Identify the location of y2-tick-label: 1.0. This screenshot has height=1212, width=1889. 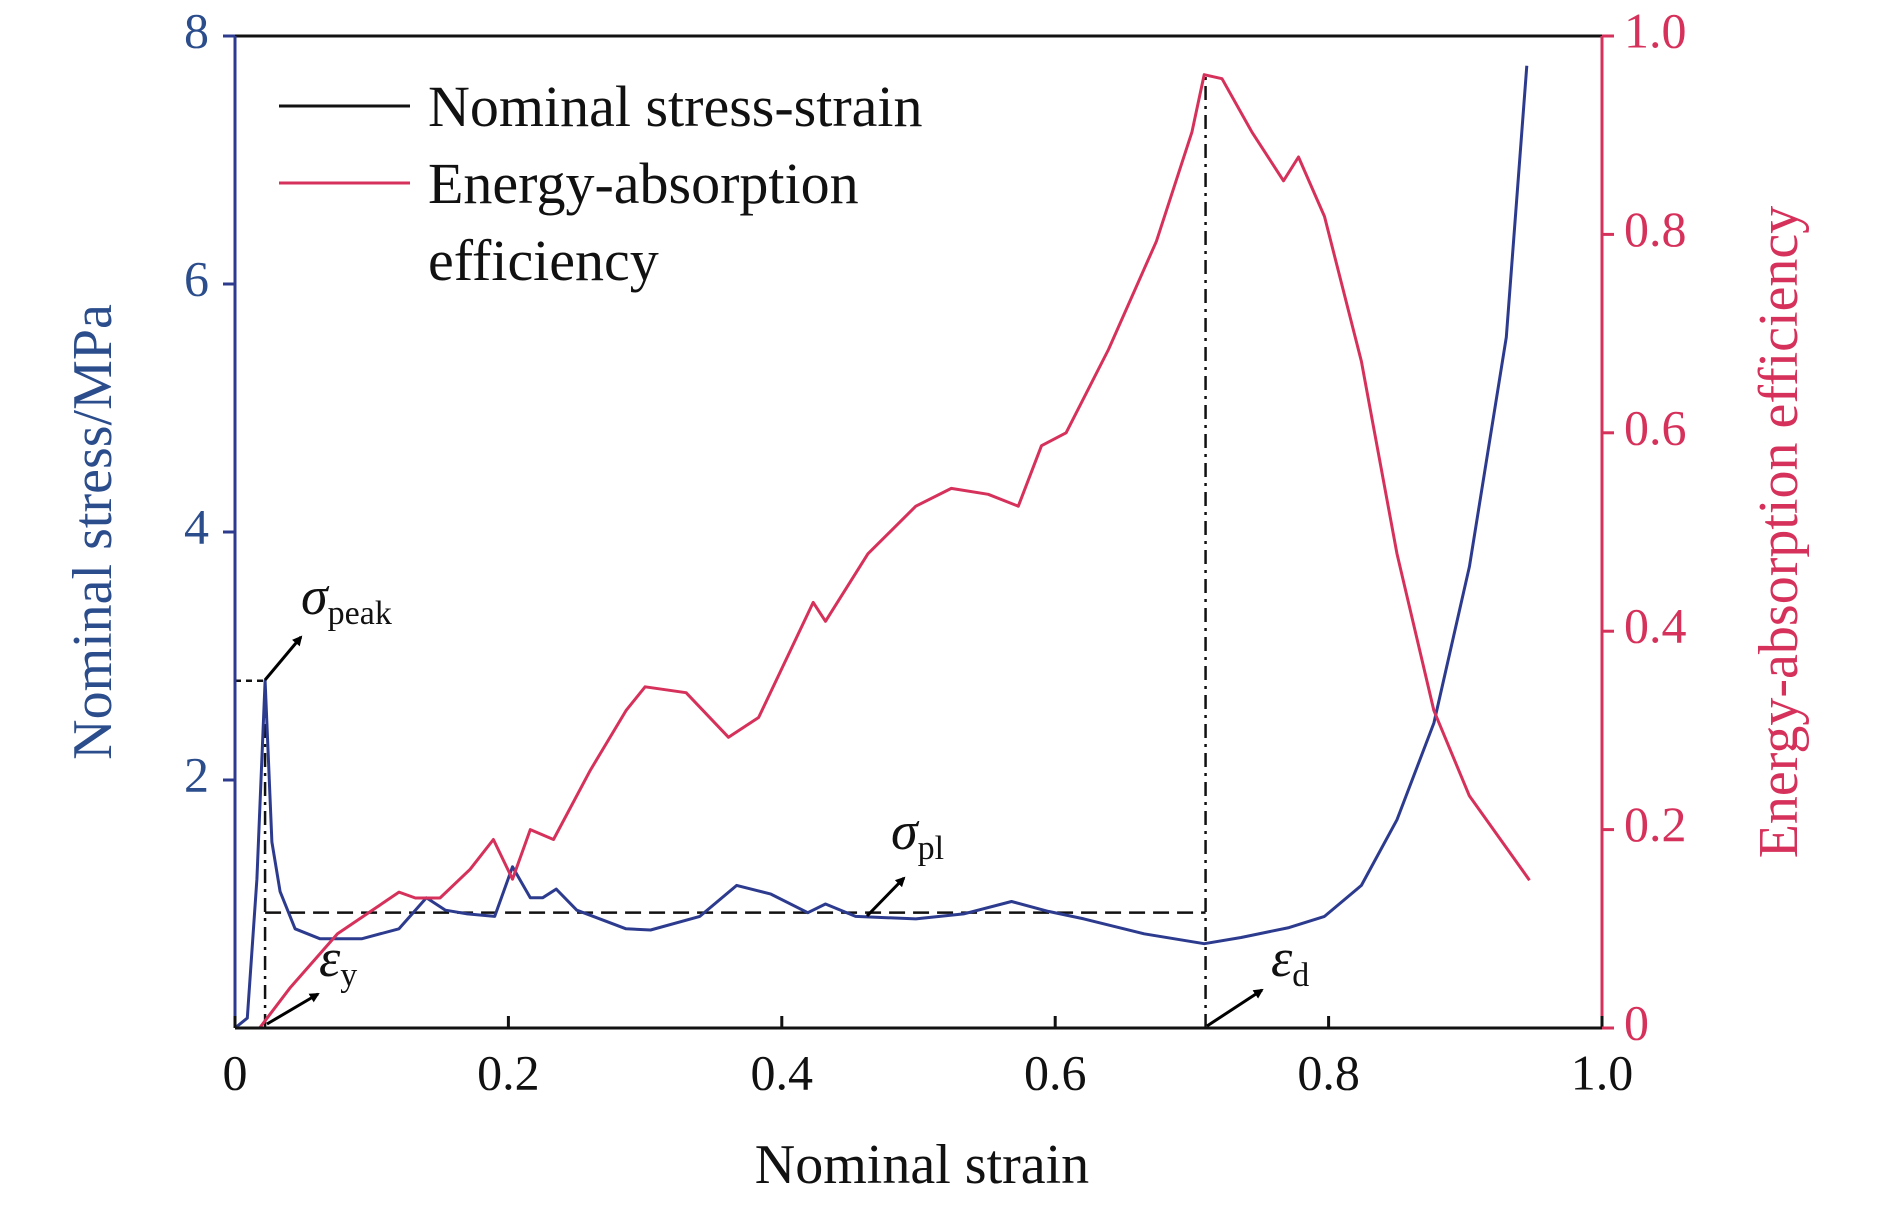
(1655, 30).